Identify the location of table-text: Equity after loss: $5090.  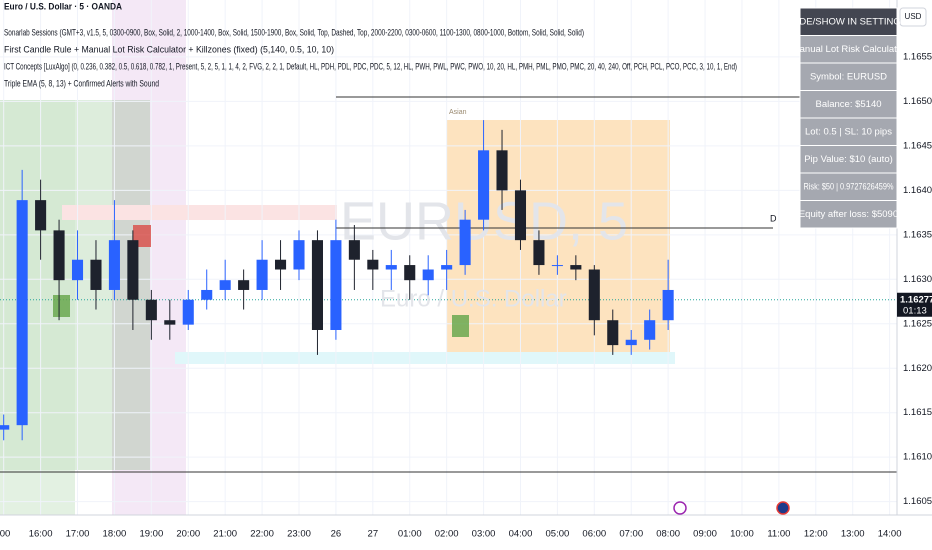
(848, 214).